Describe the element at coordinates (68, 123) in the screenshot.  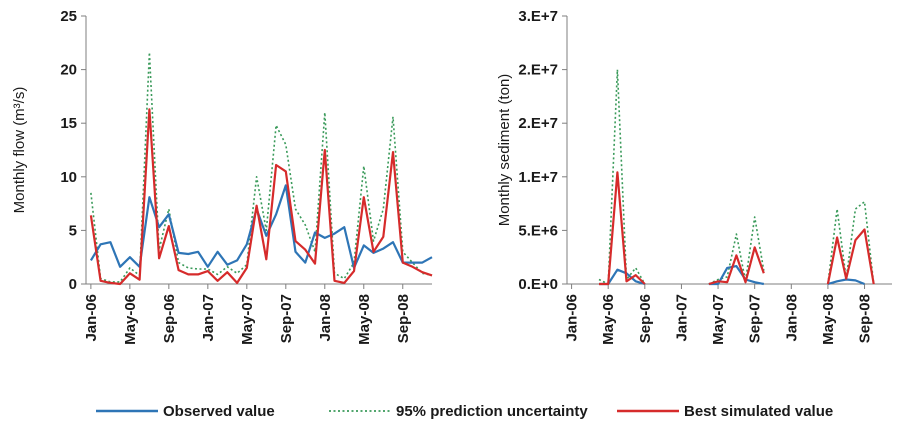
I see `y-tick-label: 15` at that location.